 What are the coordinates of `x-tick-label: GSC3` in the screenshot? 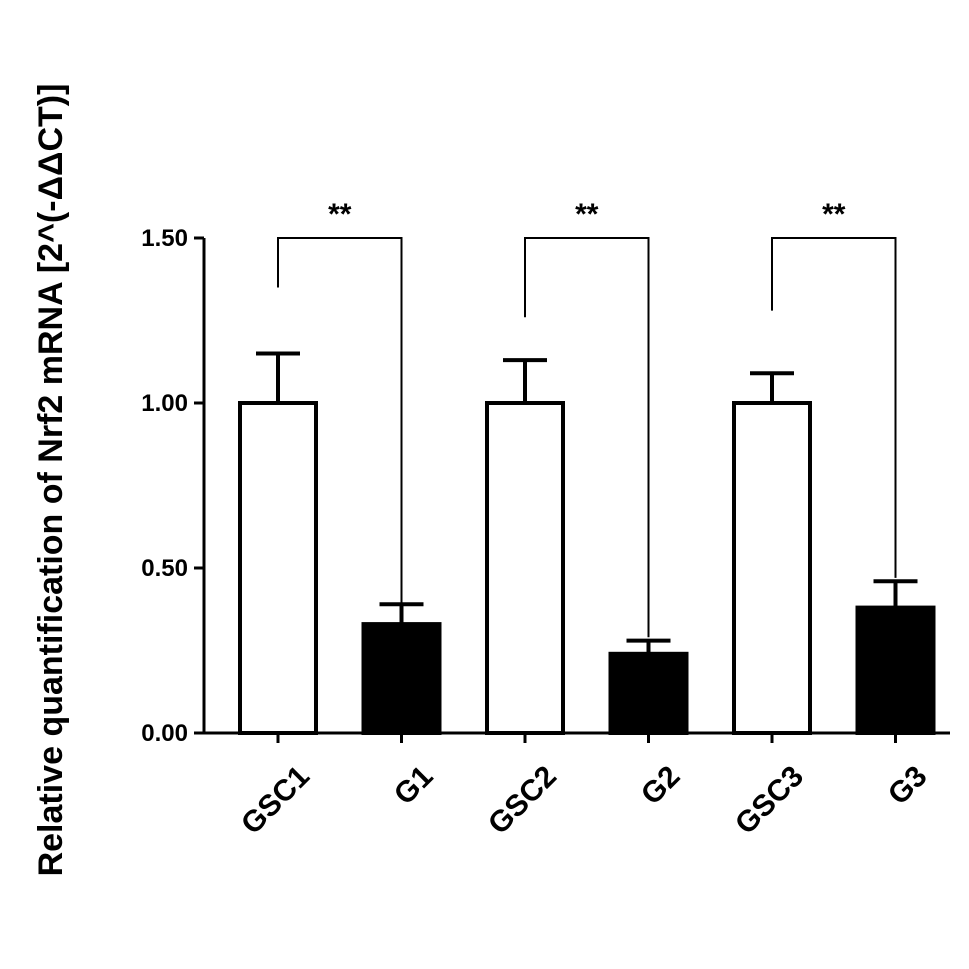 It's located at (769, 800).